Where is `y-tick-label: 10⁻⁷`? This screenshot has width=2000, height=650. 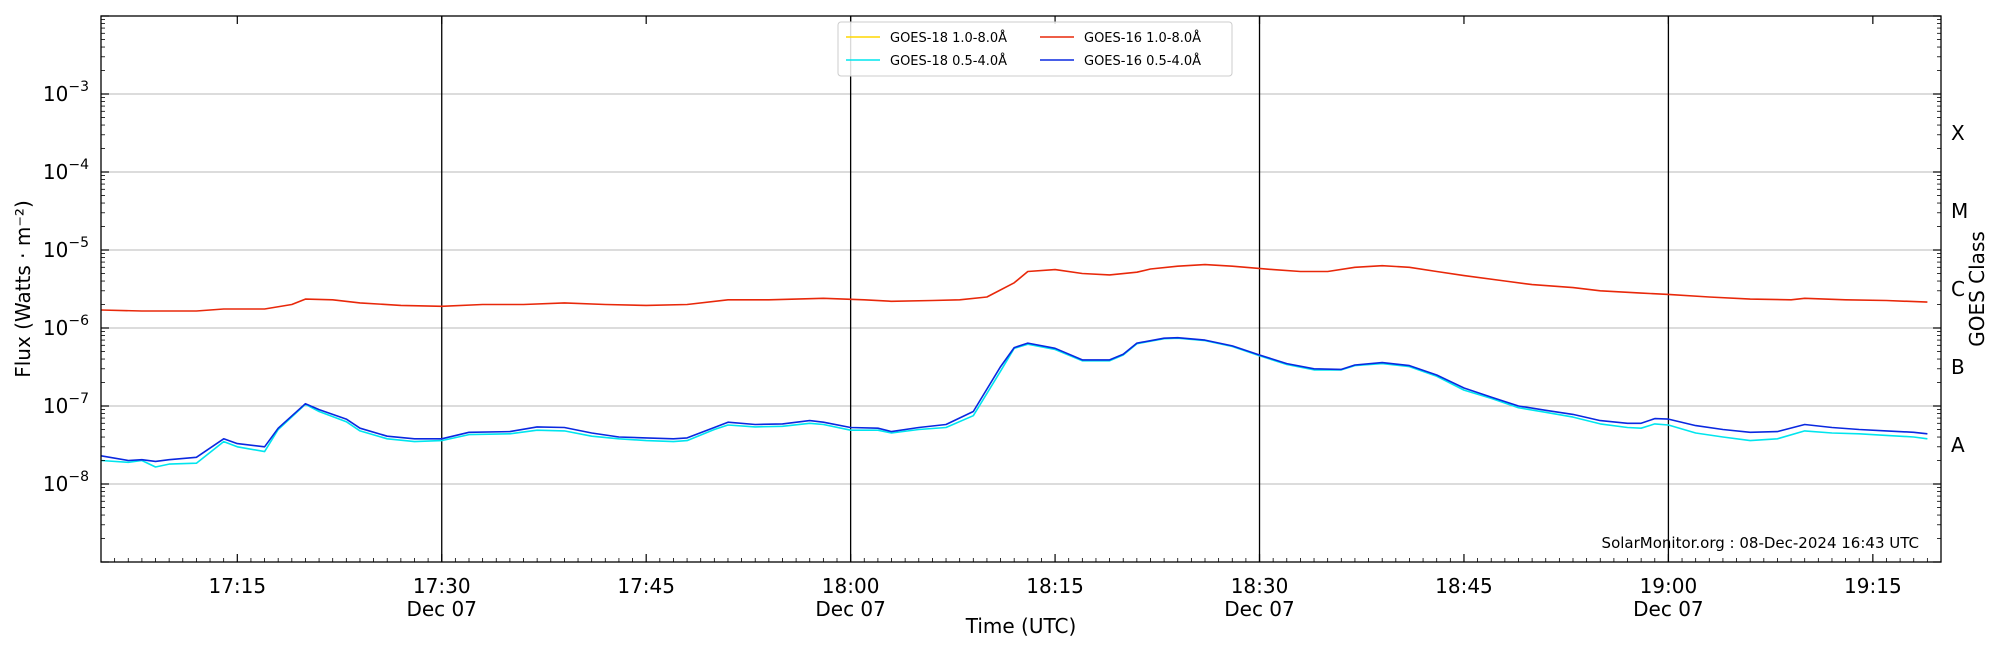
y-tick-label: 10⁻⁷ is located at coordinates (66, 404).